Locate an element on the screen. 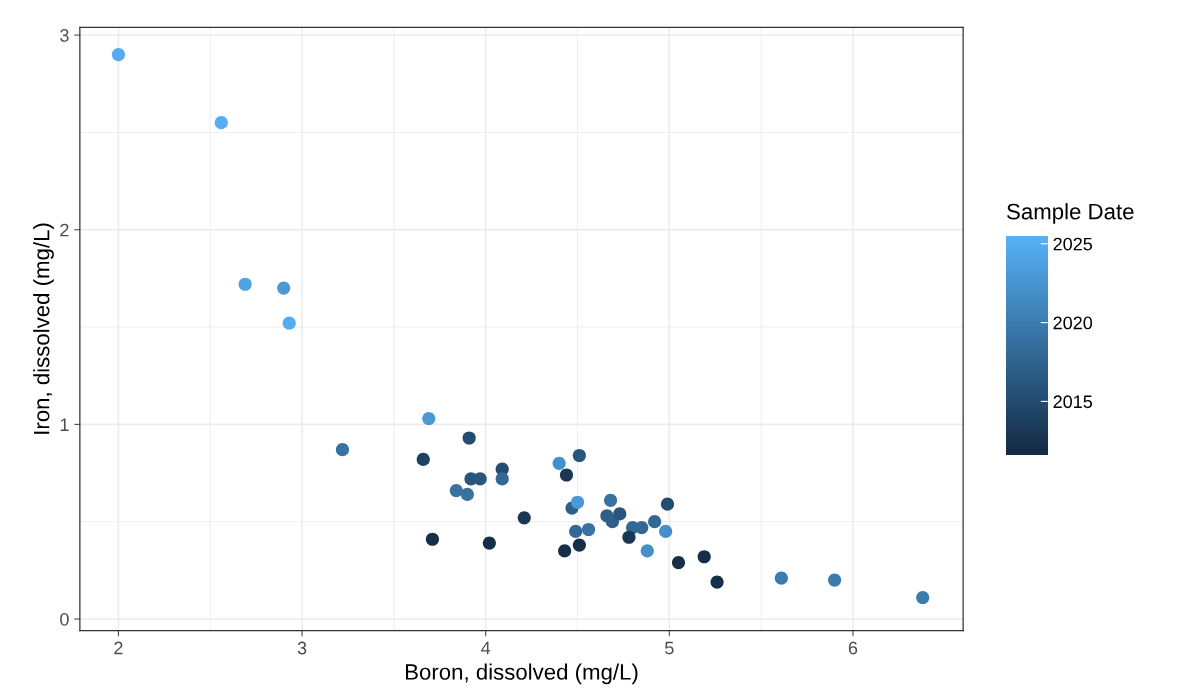 This screenshot has height=700, width=1192. x-tick-label: 6 is located at coordinates (853, 648).